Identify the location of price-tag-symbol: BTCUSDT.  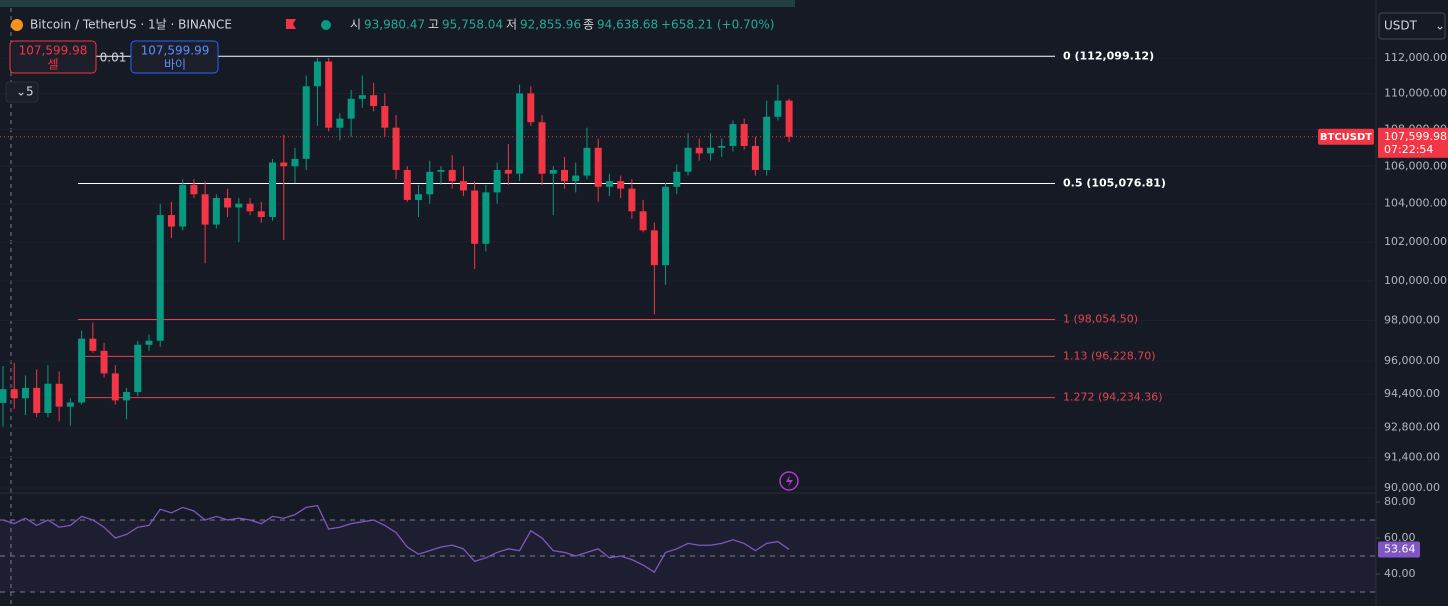
(1346, 137).